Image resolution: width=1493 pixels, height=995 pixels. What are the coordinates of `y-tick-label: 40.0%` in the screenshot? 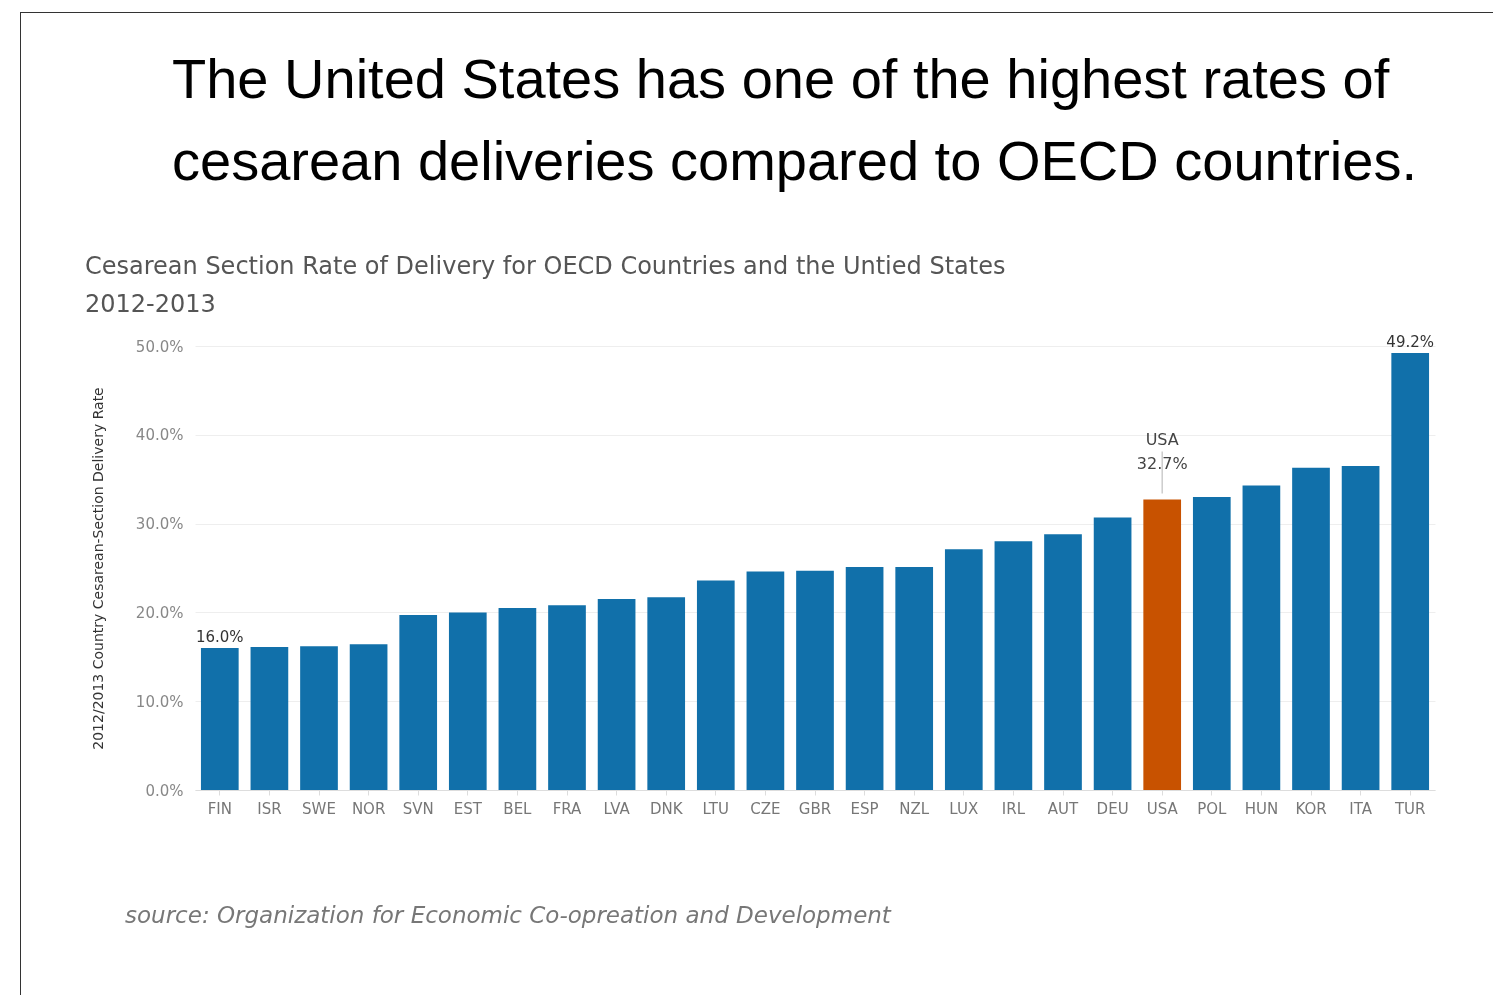 It's located at (159, 435).